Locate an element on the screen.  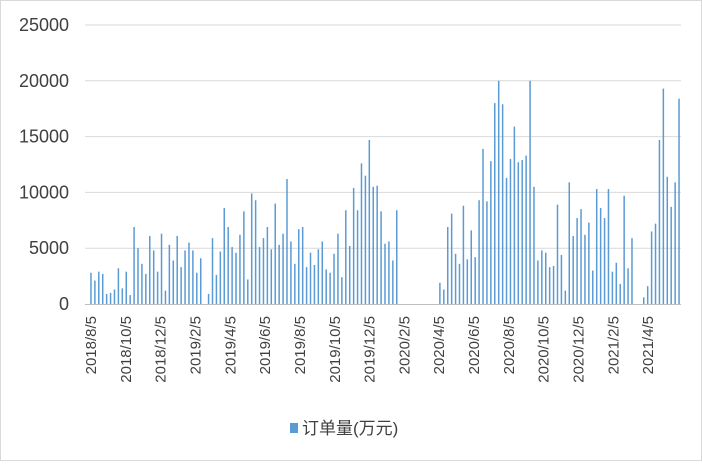
x-tick-label: 2020/2/5 is located at coordinates (404, 345).